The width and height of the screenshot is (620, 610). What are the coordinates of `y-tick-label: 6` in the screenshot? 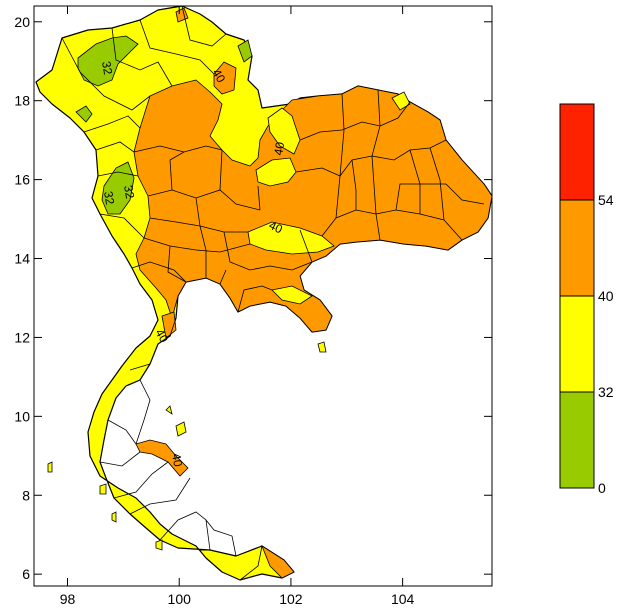 It's located at (26, 574).